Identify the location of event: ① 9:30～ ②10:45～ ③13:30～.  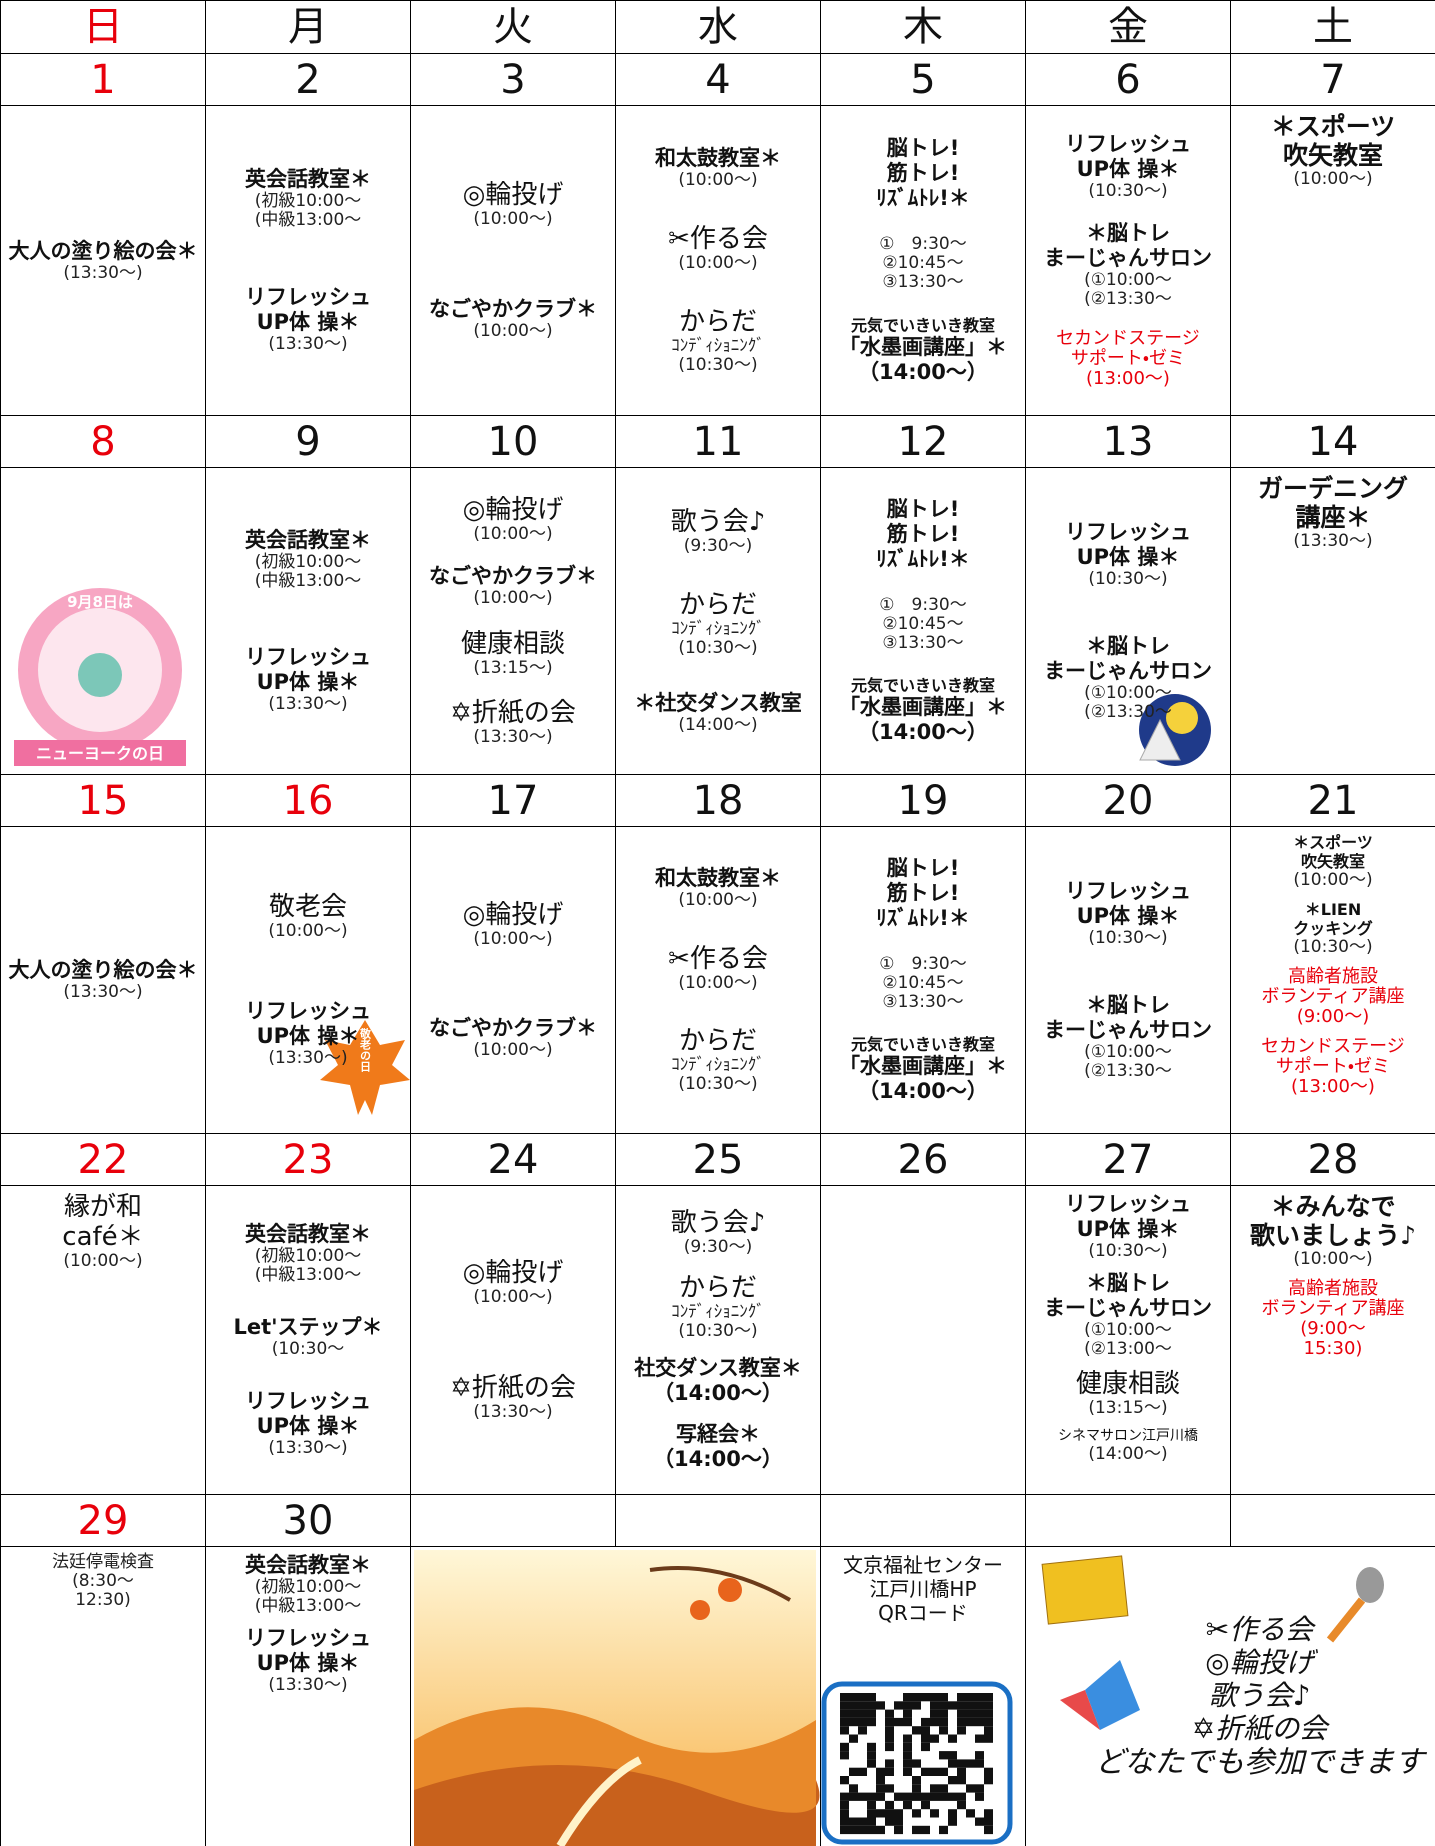
(923, 982).